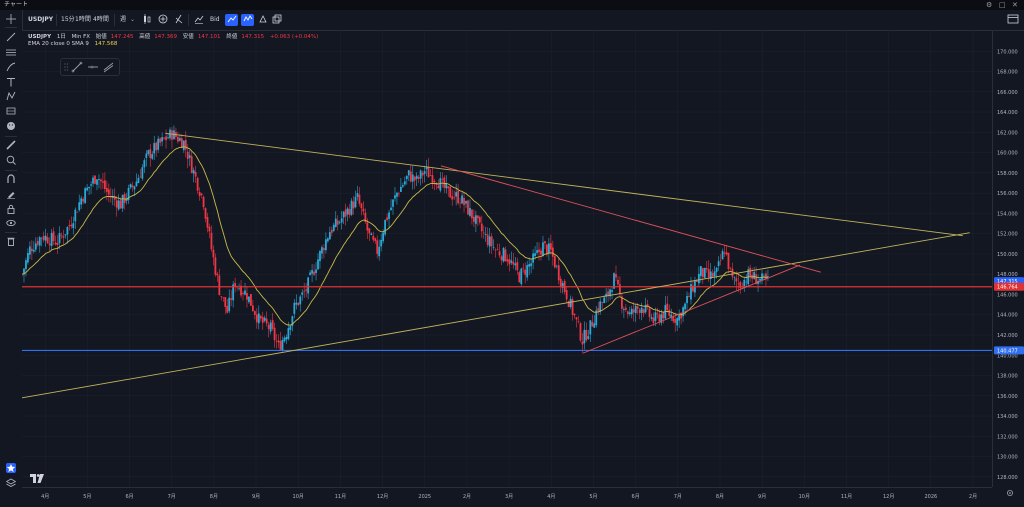 The image size is (1024, 507). What do you see at coordinates (11, 96) in the screenshot?
I see `pattern-icon` at bounding box center [11, 96].